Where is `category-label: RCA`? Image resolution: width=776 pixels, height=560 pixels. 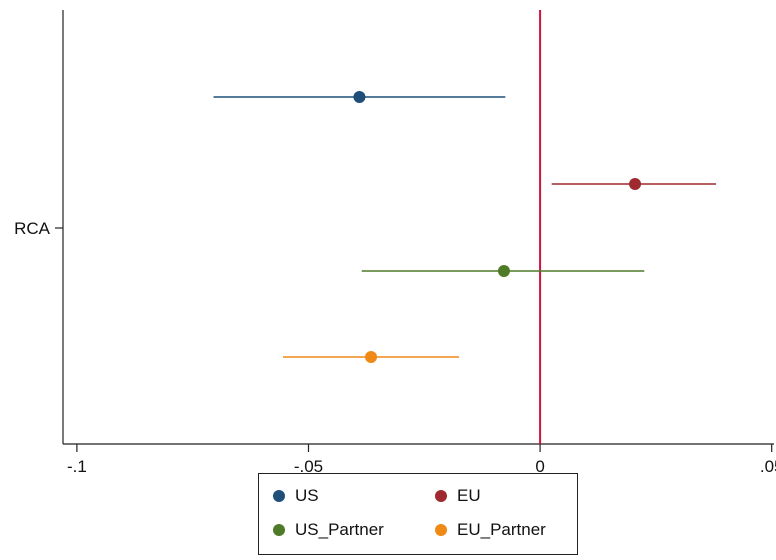
category-label: RCA is located at coordinates (32, 228).